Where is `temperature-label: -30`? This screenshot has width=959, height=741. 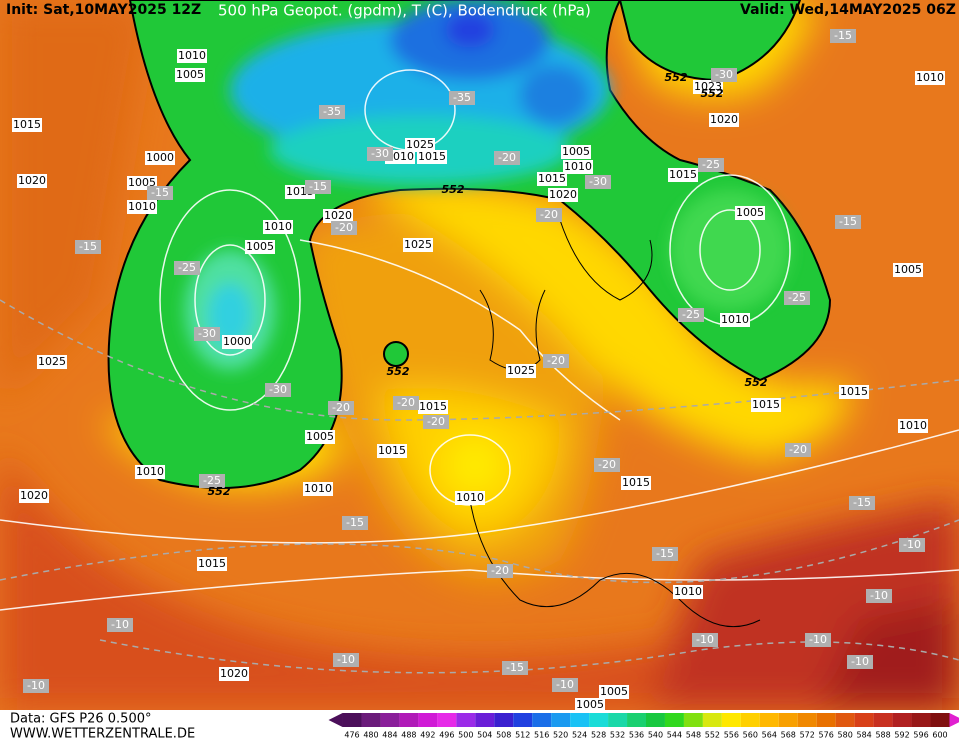 temperature-label: -30 is located at coordinates (724, 74).